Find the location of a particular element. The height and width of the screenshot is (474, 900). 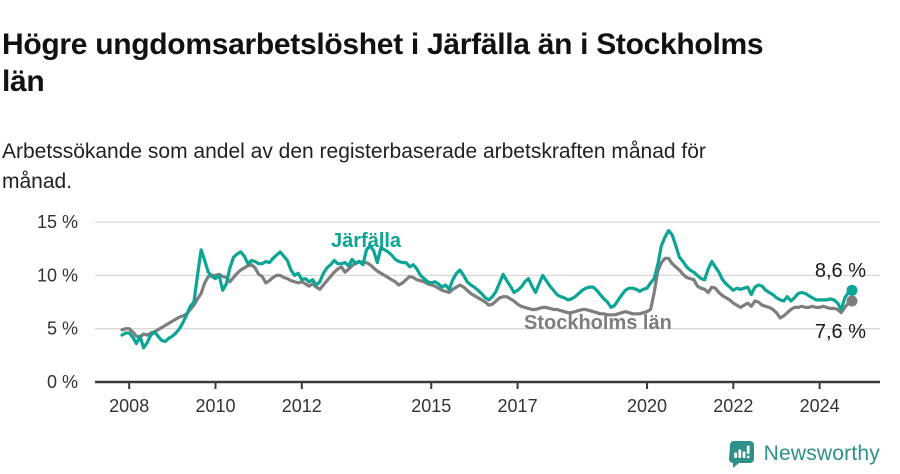

subtitle-line-2: månad. is located at coordinates (37, 181).